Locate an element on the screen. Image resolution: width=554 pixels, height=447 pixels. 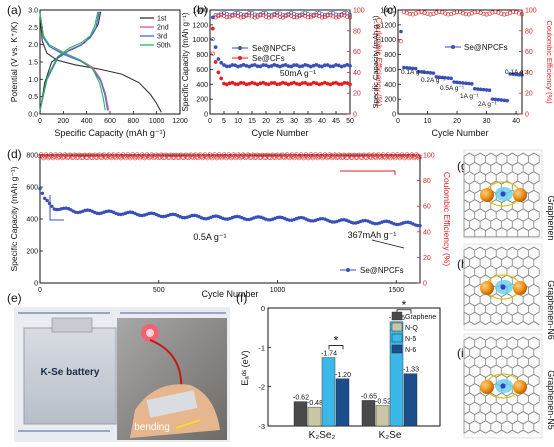
photo-battery-label: K-Se battery is located at coordinates (70, 372).